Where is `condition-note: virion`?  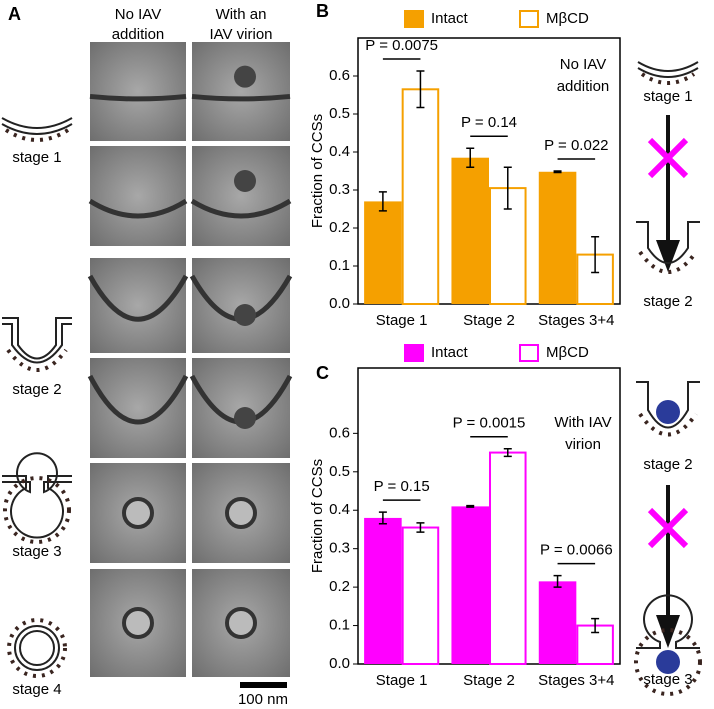
condition-note: virion is located at coordinates (583, 444).